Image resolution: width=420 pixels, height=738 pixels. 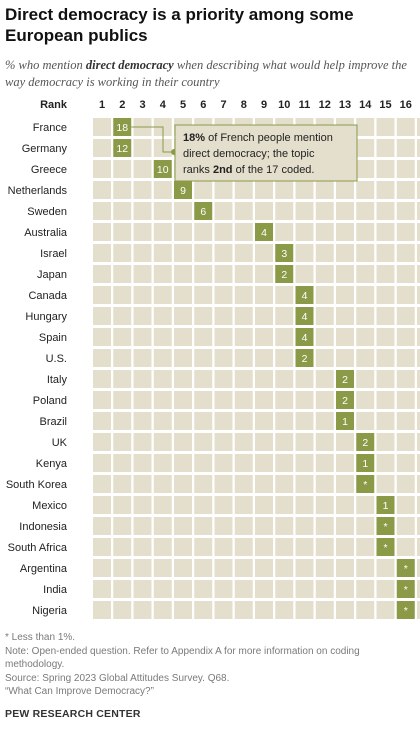 I want to click on callout-leader-line, so click(x=153, y=139).